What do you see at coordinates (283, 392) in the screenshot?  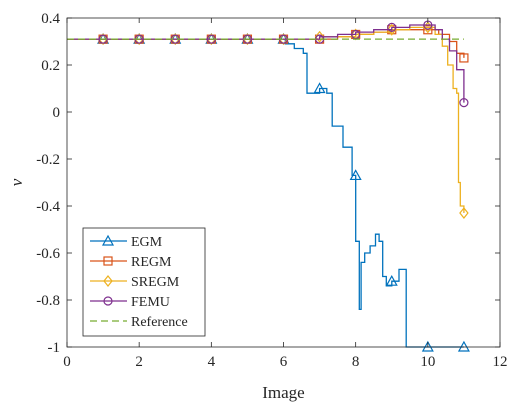 I see `x-axis-label: Image` at bounding box center [283, 392].